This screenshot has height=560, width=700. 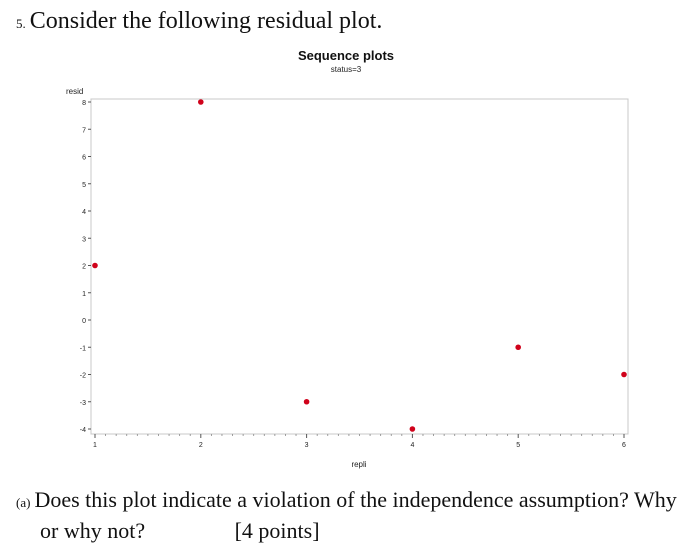 What do you see at coordinates (624, 445) in the screenshot?
I see `x-tick-label: 6` at bounding box center [624, 445].